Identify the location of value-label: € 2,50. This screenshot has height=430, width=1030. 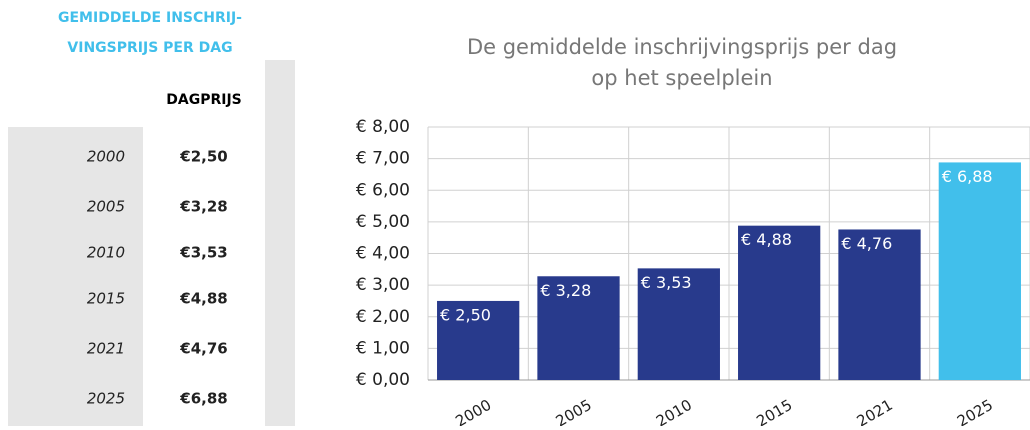
(465, 314).